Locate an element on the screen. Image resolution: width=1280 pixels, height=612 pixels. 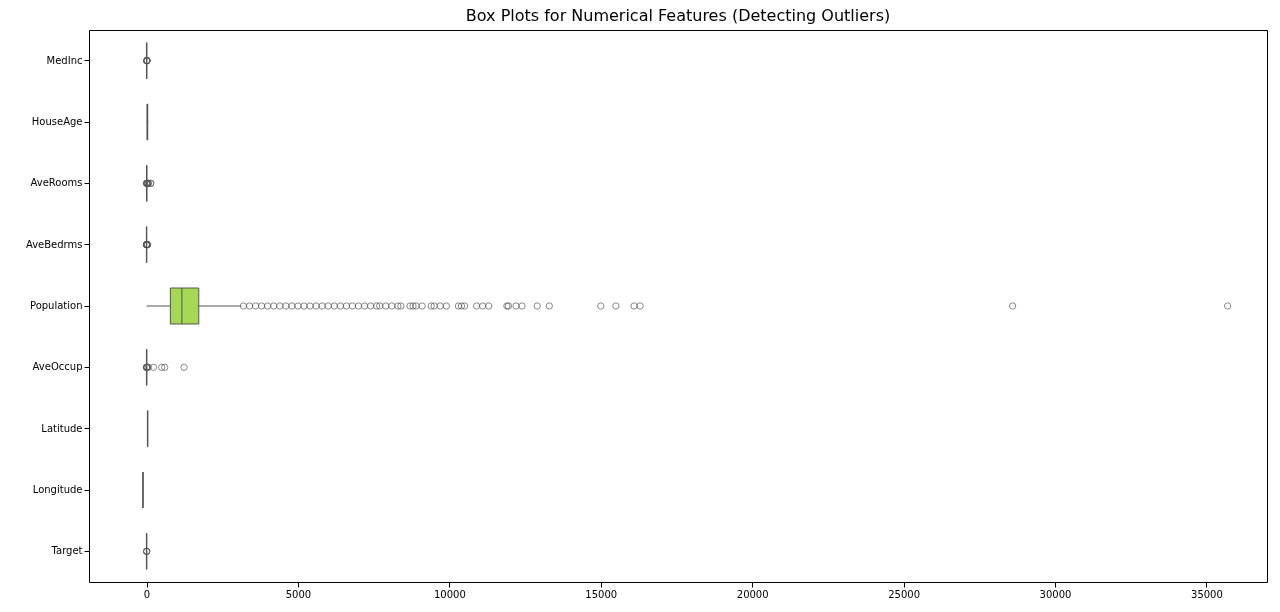
y-tick-label: AveRooms is located at coordinates (56, 183).